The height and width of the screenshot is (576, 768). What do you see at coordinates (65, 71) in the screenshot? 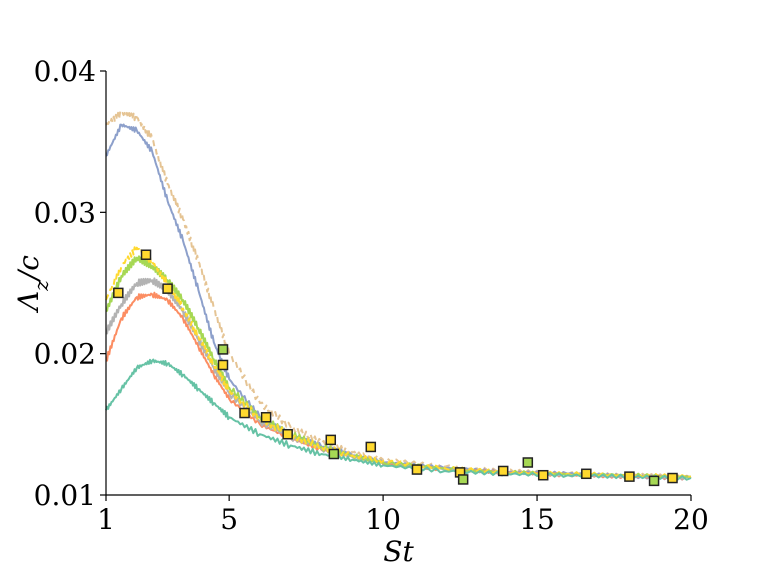
I see `y-tick-label-3: 0.04` at bounding box center [65, 71].